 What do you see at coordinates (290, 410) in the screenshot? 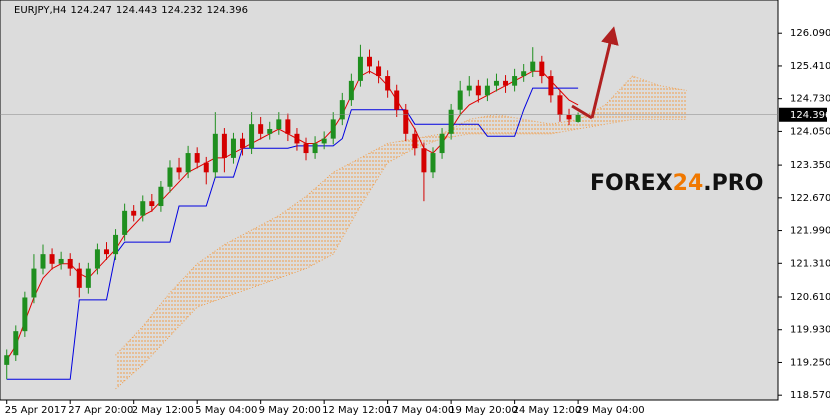
I see `x-tick-label: 9 May 20:00` at bounding box center [290, 410].